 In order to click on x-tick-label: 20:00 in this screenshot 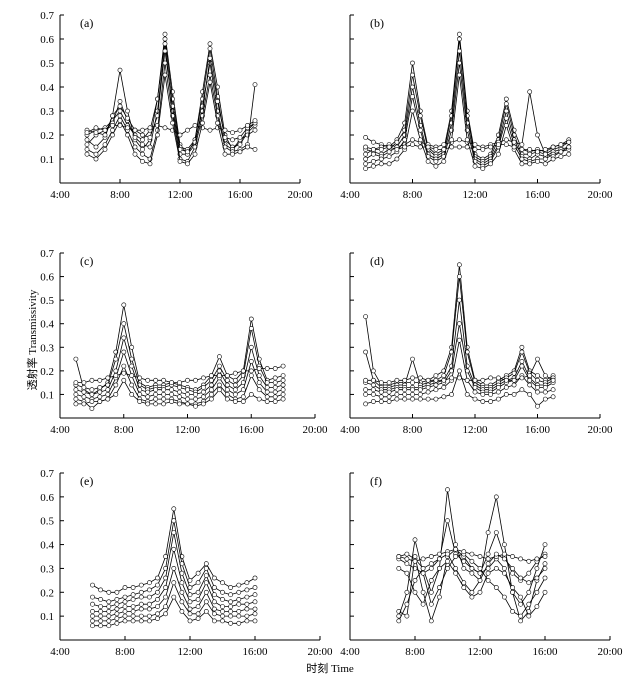, I will do `click(315, 430)`.